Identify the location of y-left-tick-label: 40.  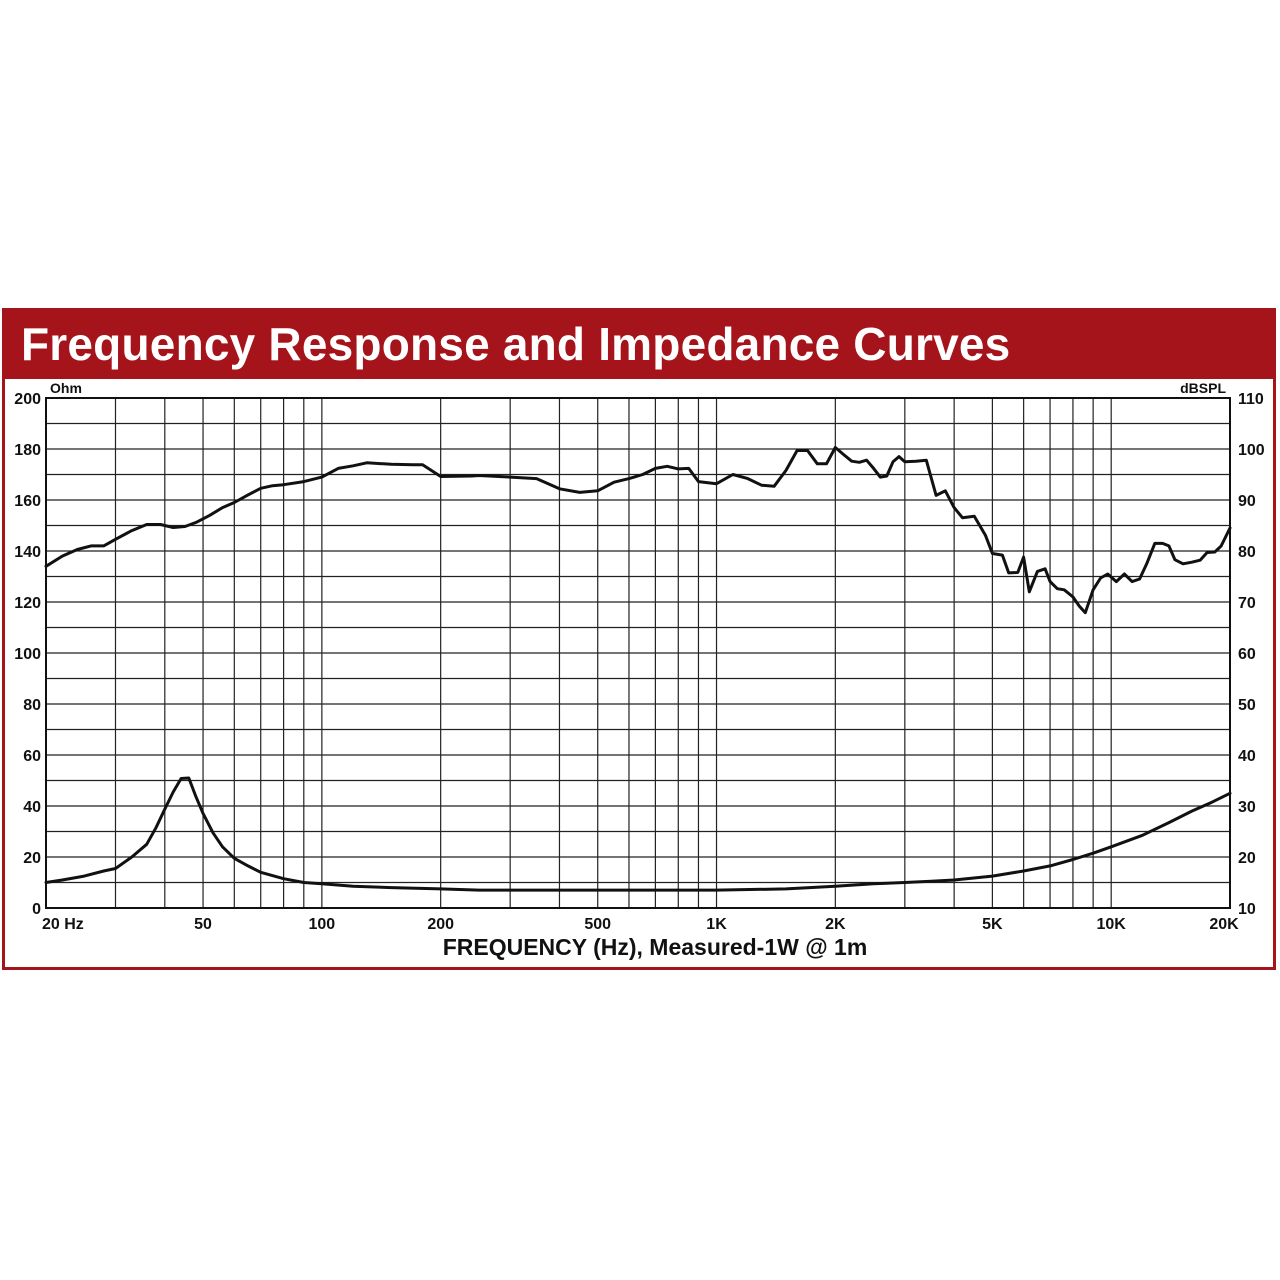
(32, 807).